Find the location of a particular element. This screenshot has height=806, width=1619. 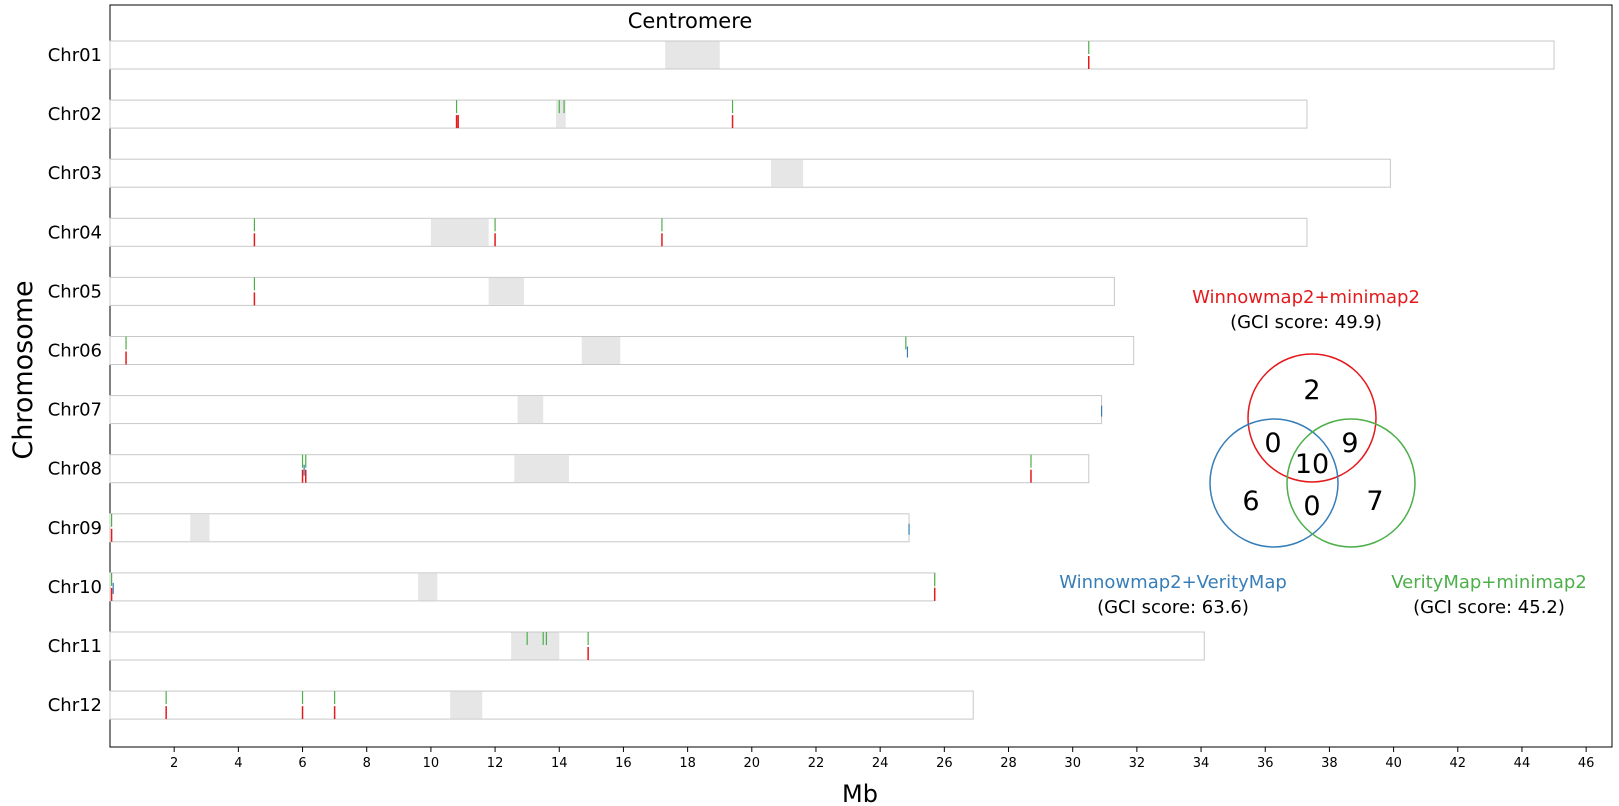

chromosome-chr04: Chr04 is located at coordinates (678, 232).